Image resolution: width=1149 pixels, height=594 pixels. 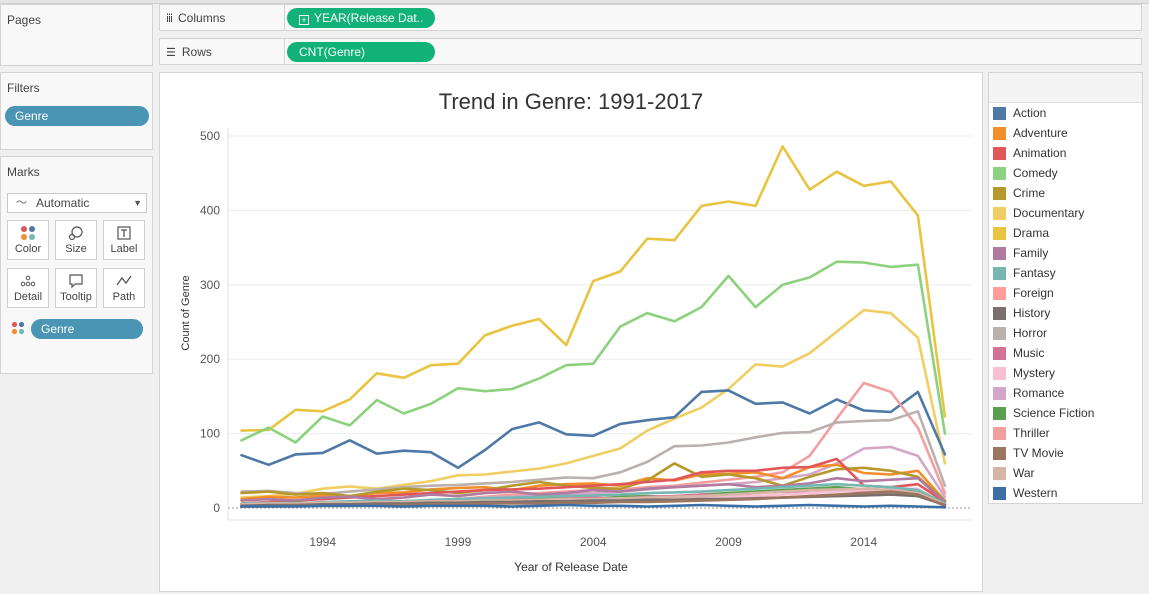 I want to click on path-button: Path, so click(x=124, y=288).